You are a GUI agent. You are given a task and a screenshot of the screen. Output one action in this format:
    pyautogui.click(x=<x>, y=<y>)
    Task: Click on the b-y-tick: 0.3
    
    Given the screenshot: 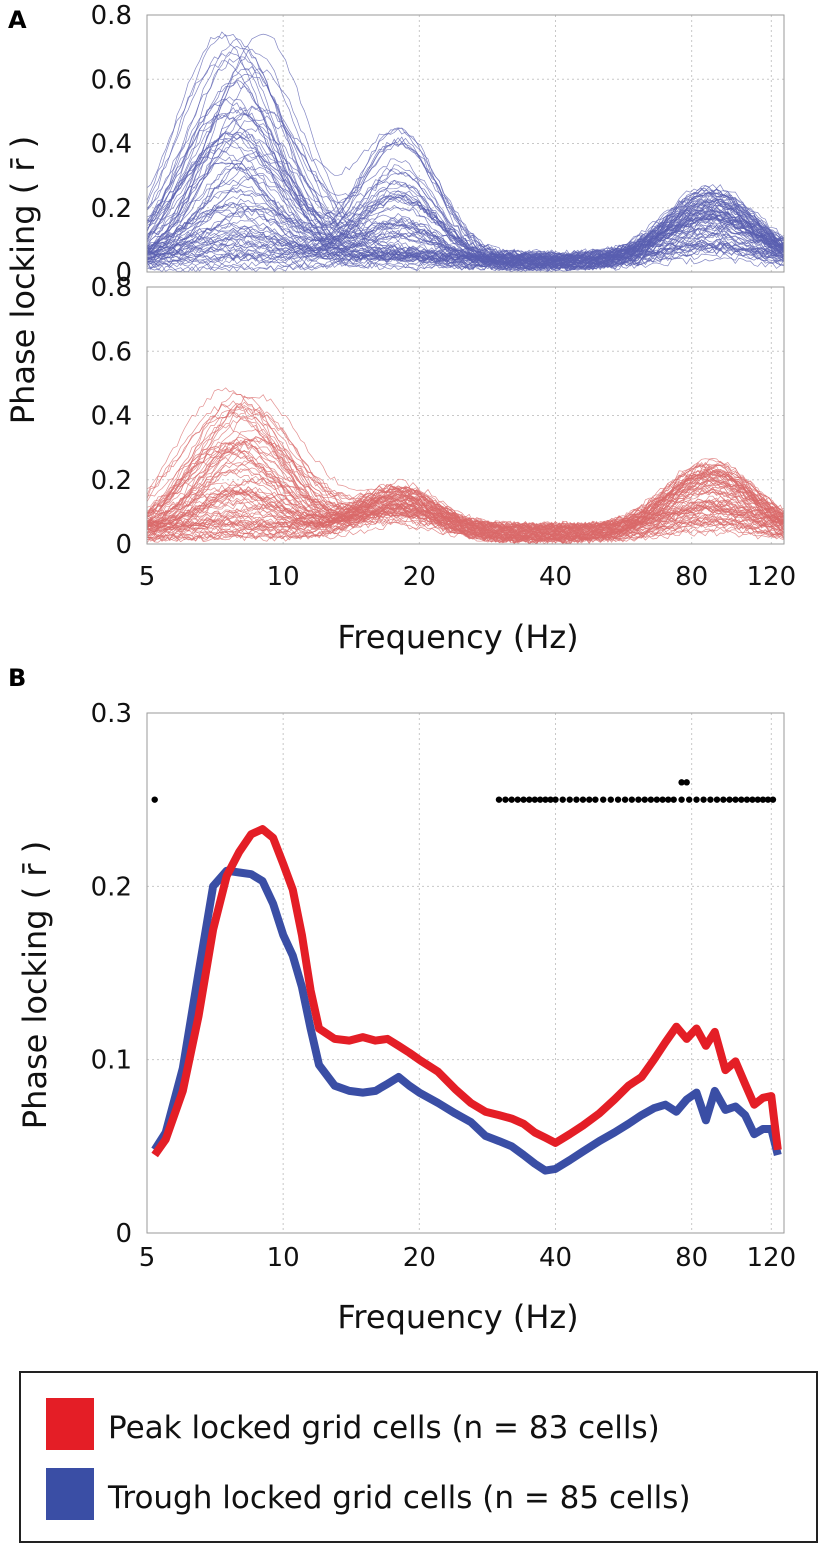 What is the action you would take?
    pyautogui.click(x=111, y=714)
    